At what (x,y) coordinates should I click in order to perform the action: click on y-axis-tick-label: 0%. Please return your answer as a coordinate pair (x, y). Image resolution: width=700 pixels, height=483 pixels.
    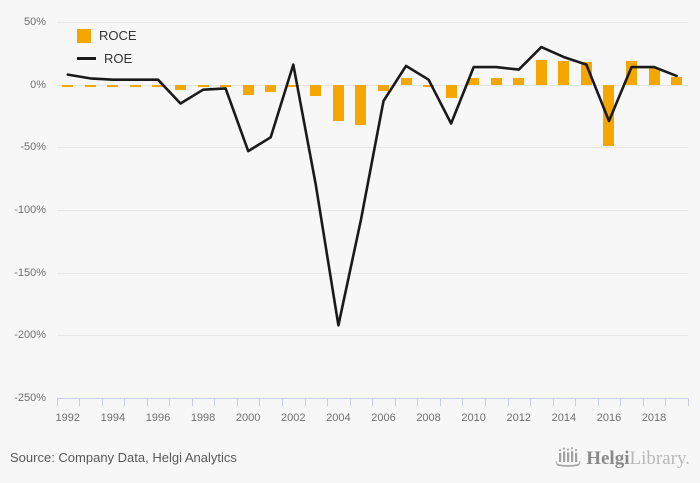
    Looking at the image, I should click on (38, 84).